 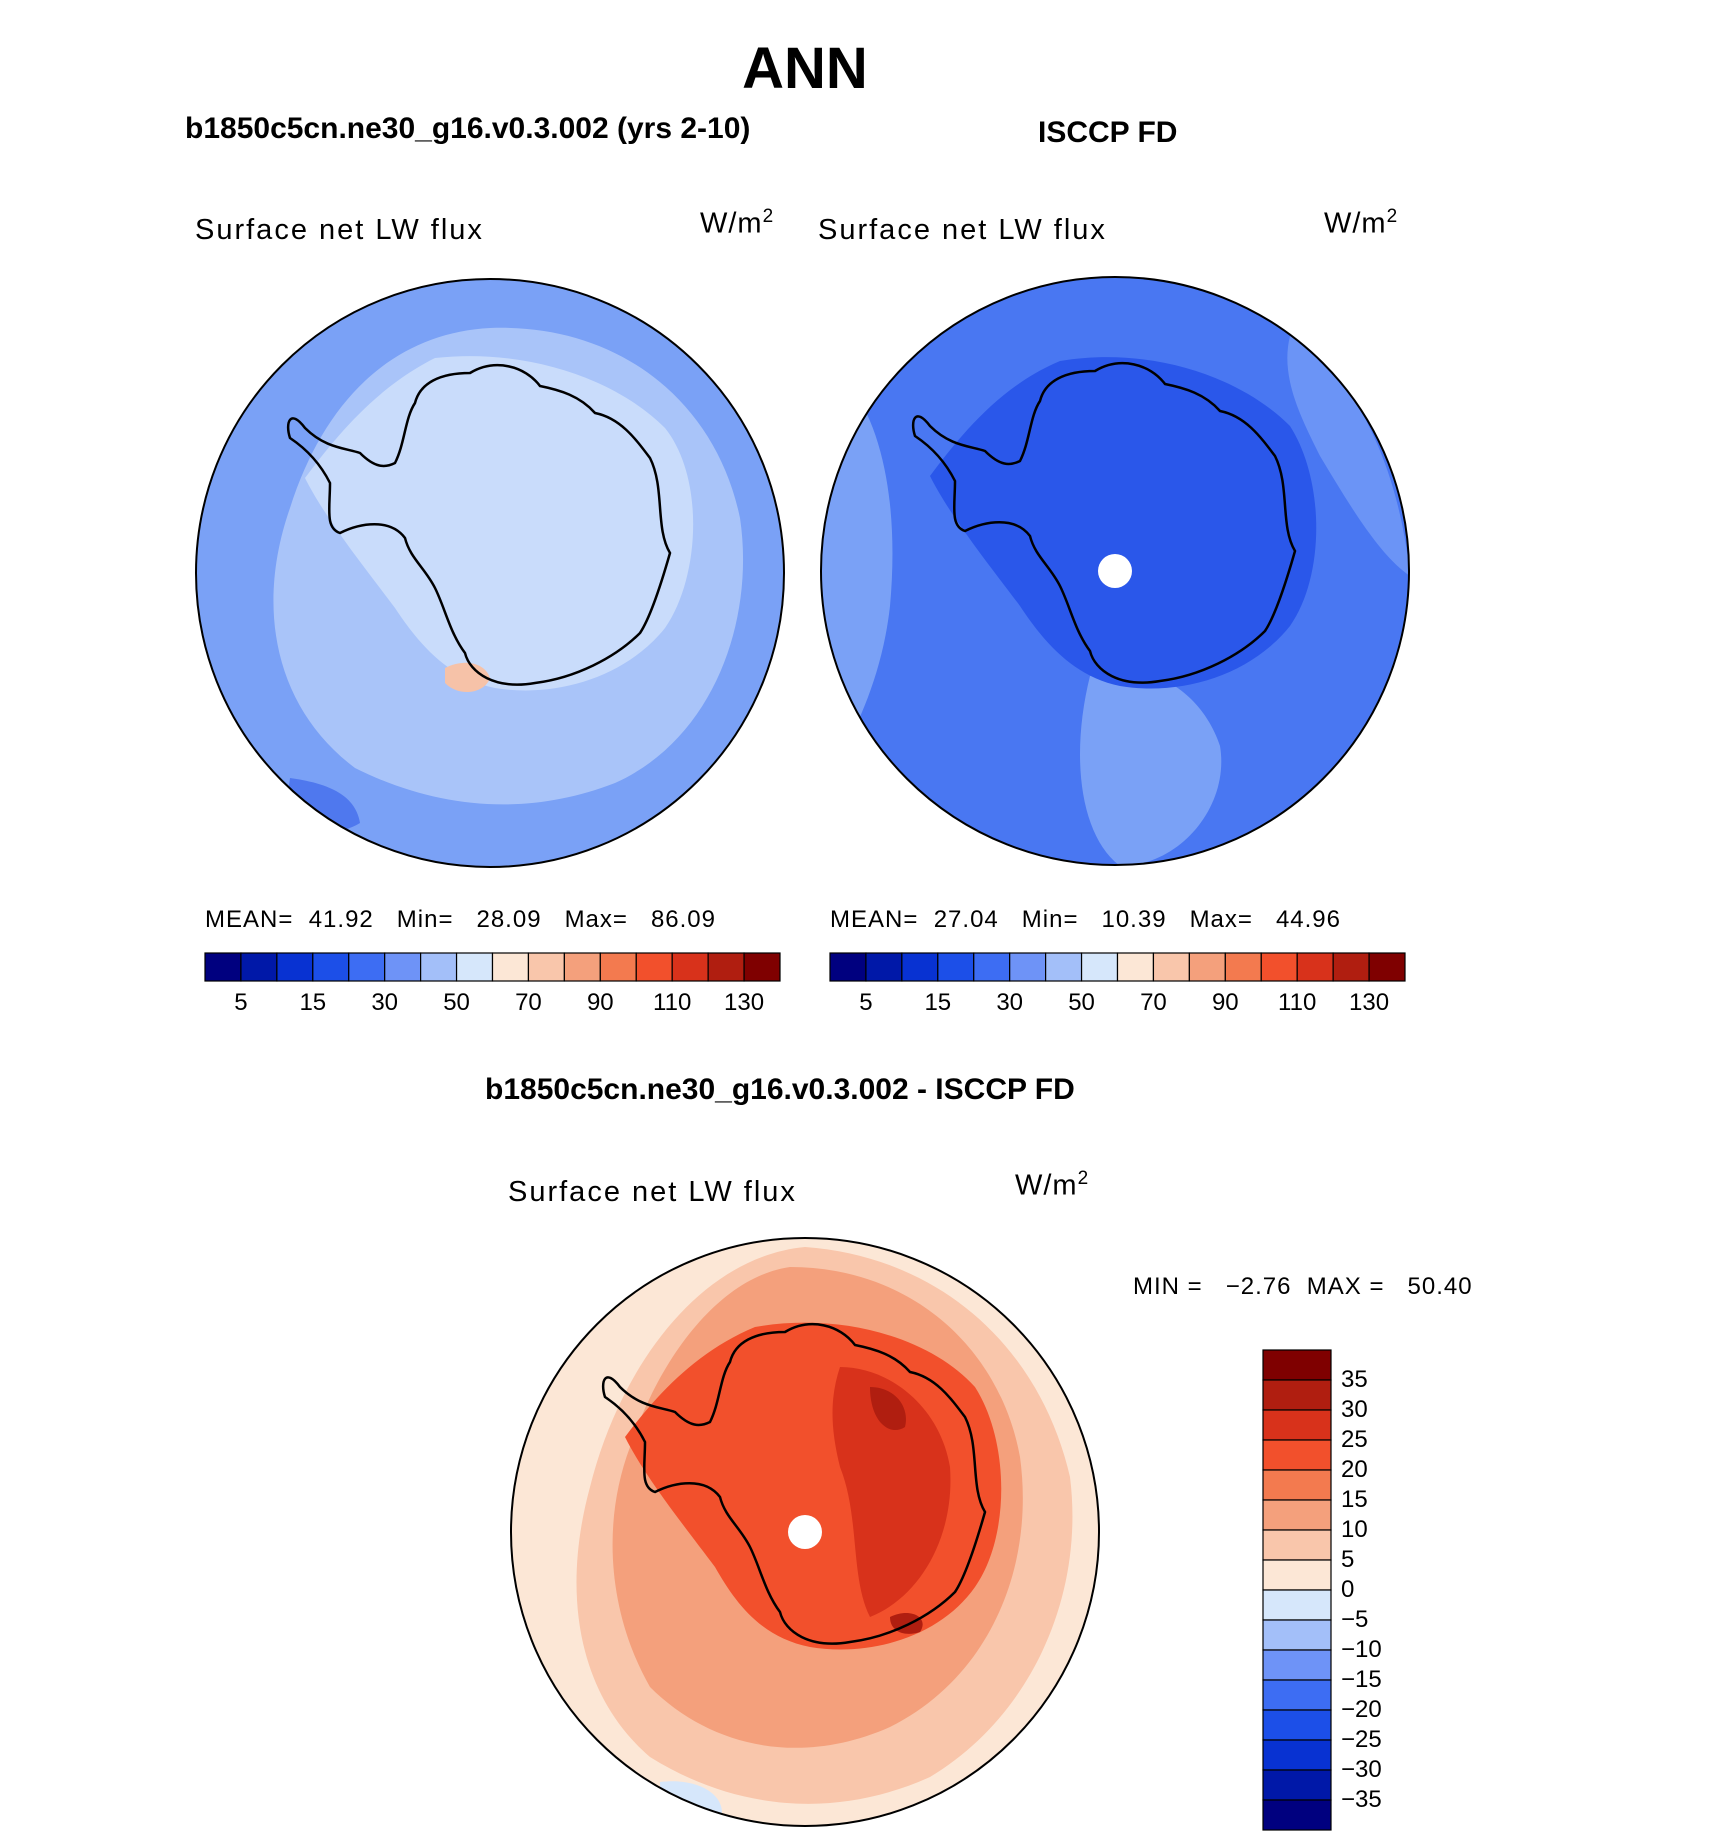 I want to click on diff-colorbar-tick-label: −5, so click(x=1355, y=1619).